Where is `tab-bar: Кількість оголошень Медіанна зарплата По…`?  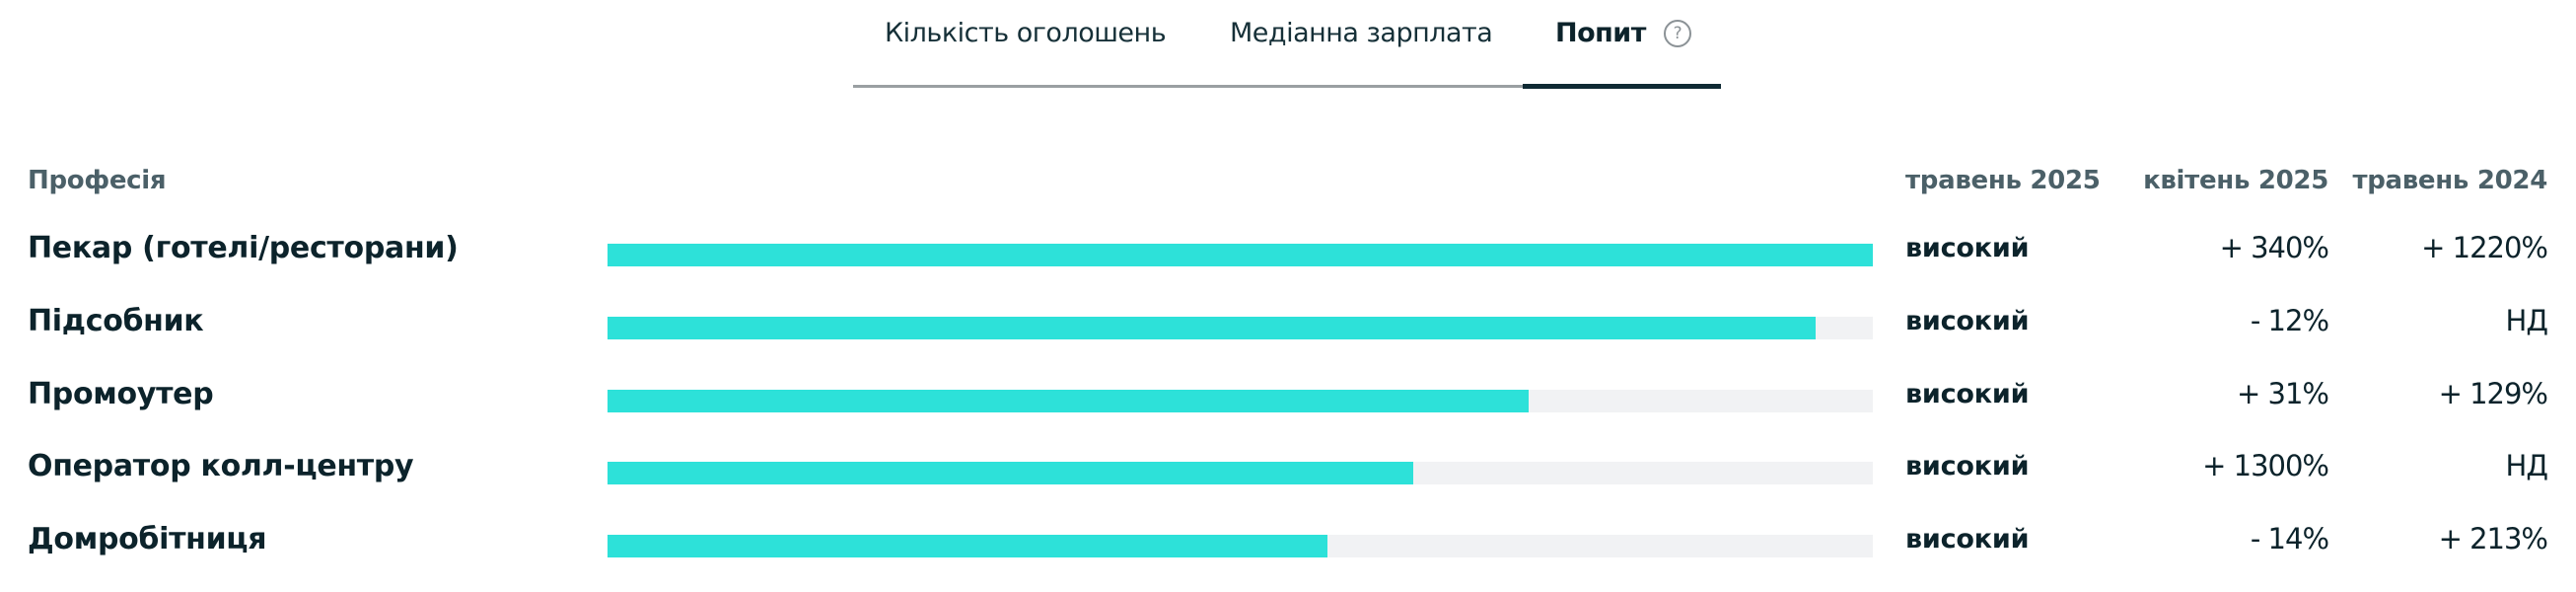
tab-bar: Кількість оголошень Медіанна зарплата По… is located at coordinates (1287, 45).